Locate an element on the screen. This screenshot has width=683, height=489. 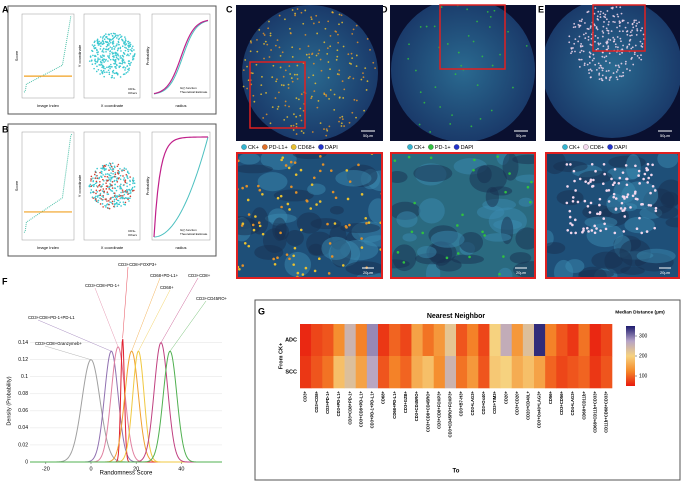
x-tick-label: -20 is located at coordinates (46, 469).